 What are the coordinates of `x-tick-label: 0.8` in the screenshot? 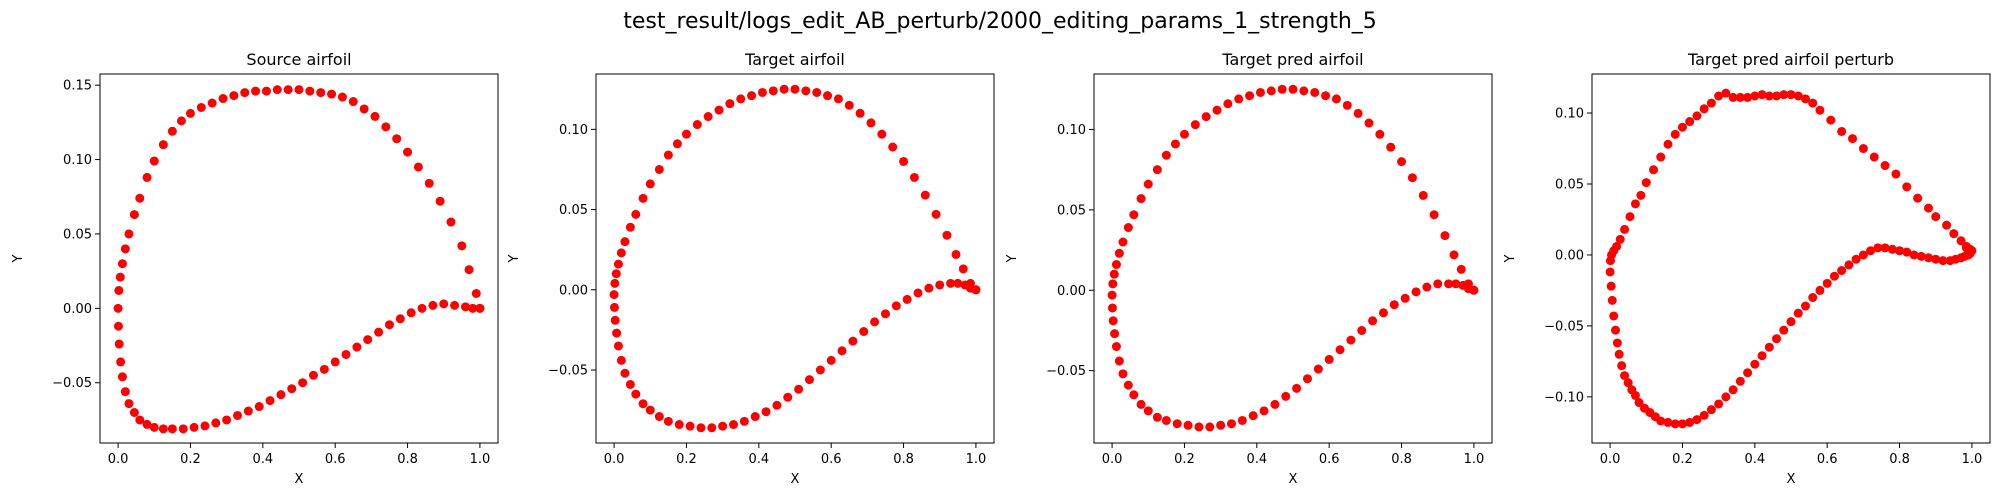 It's located at (1401, 459).